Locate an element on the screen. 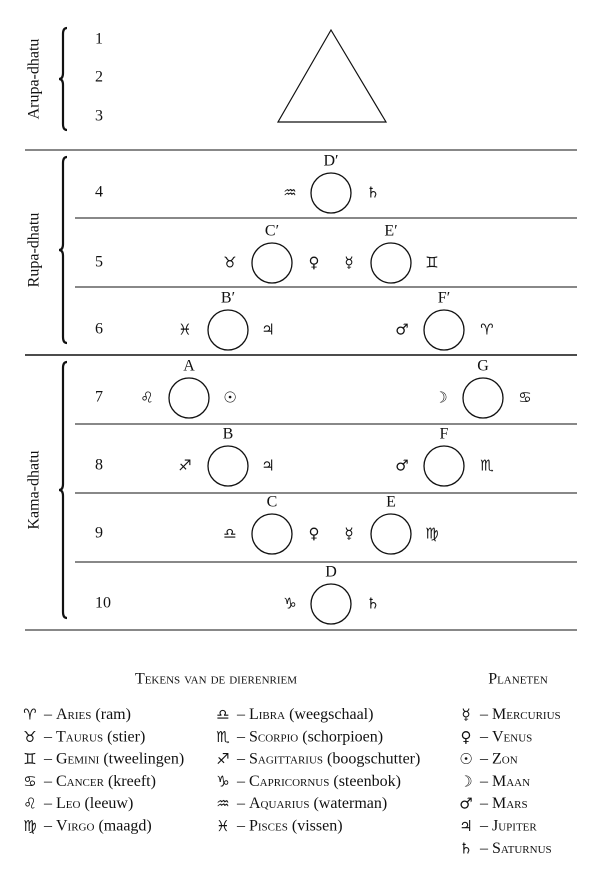 The image size is (600, 869). symbol: ♉ is located at coordinates (229, 263).